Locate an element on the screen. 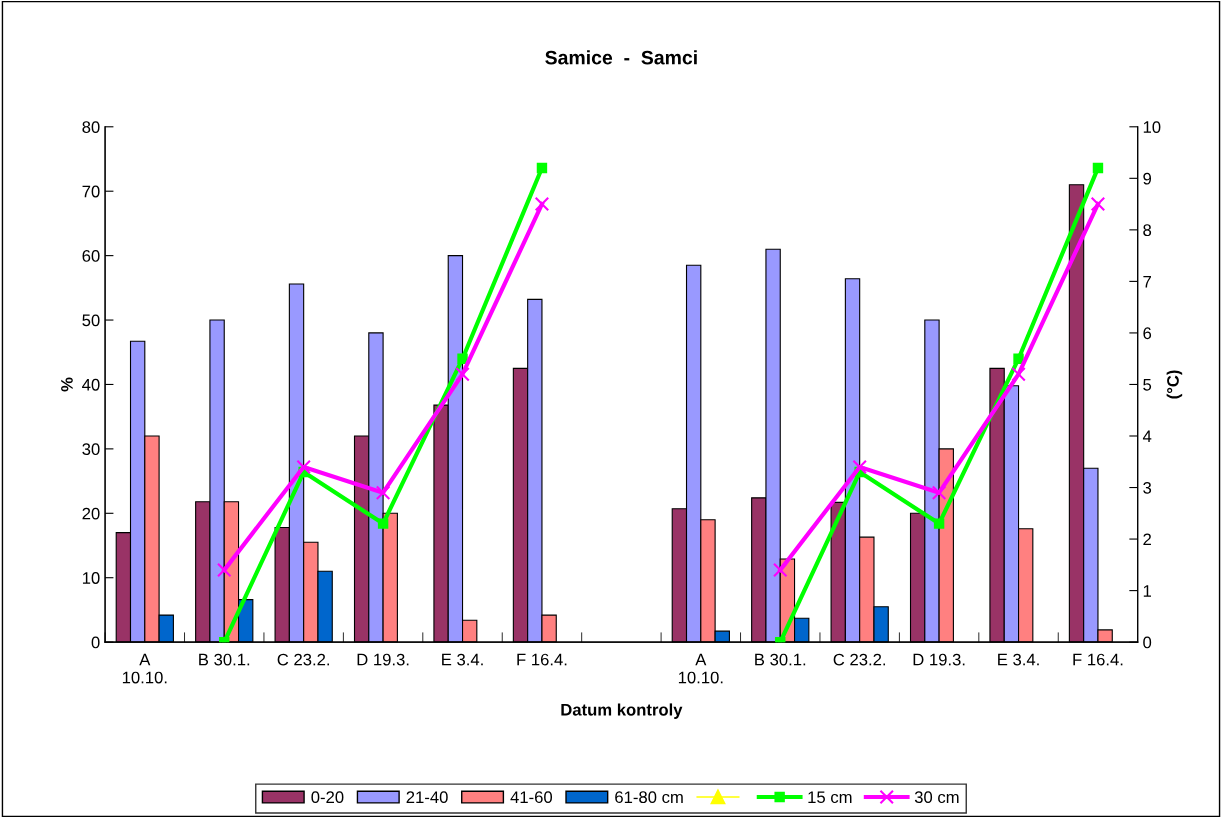 The height and width of the screenshot is (818, 1222). y2-tick-label: 6 is located at coordinates (1147, 333).